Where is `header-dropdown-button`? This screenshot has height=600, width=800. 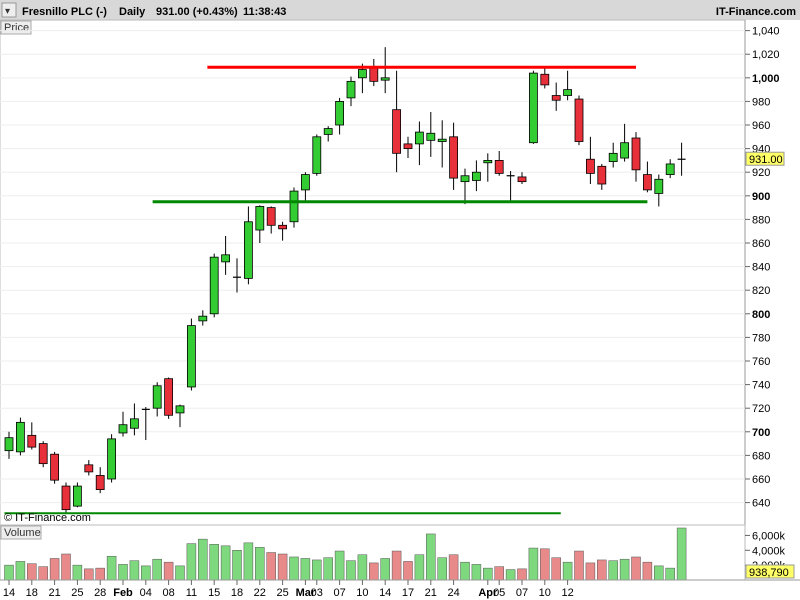 header-dropdown-button is located at coordinates (9, 10).